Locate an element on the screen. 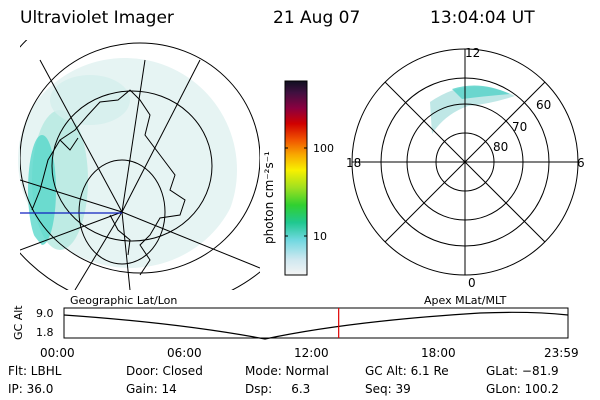  timeline-xtick-0: 00:00 is located at coordinates (57, 353).